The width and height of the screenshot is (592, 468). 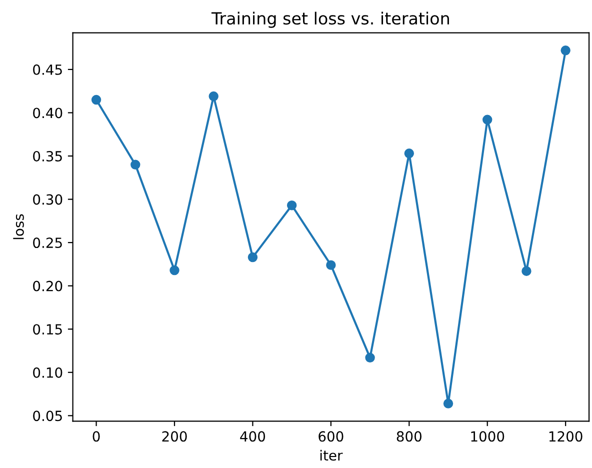 What do you see at coordinates (47, 156) in the screenshot?
I see `y-tick-label: 0.35` at bounding box center [47, 156].